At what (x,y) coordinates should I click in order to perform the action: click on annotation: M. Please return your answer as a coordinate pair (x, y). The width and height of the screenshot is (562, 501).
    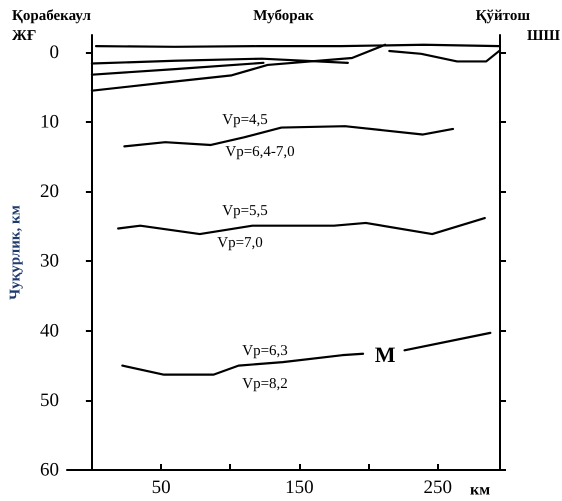
    Looking at the image, I should click on (385, 354).